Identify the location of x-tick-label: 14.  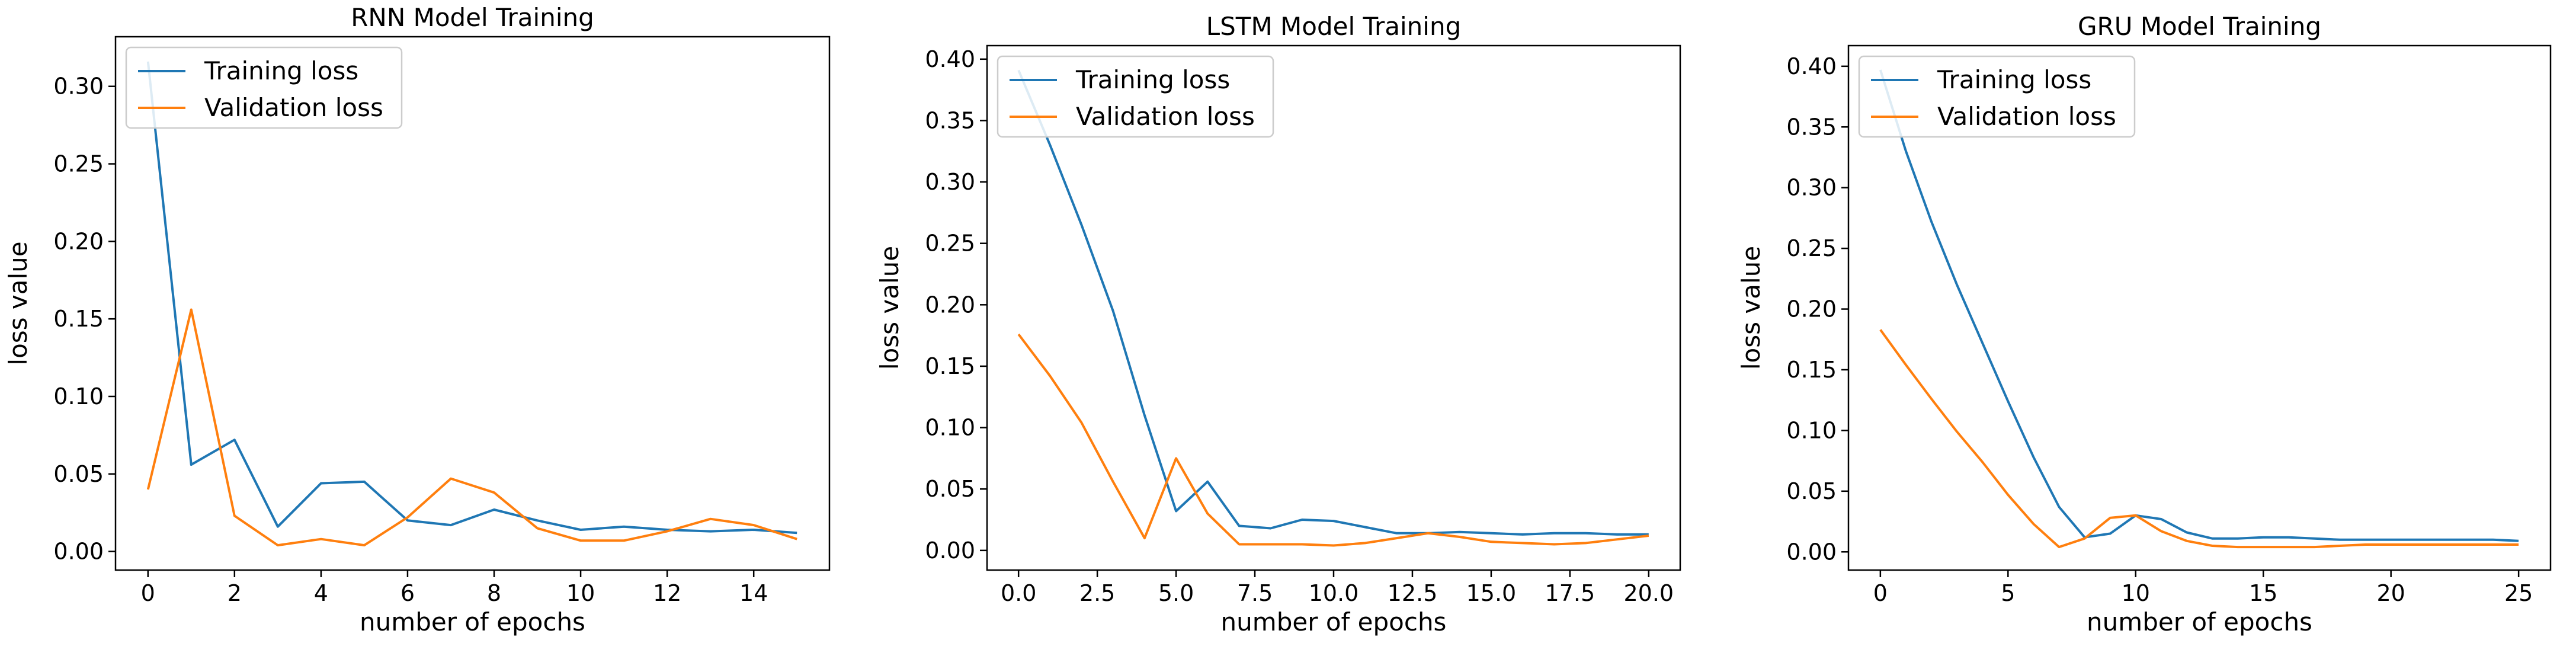
(753, 593).